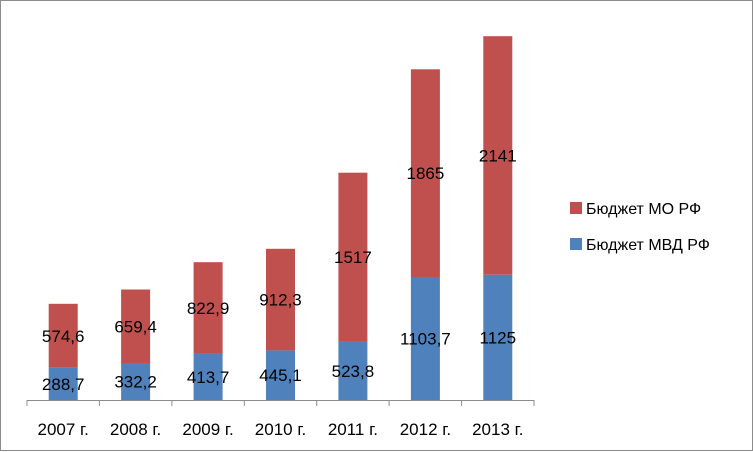  I want to click on x-tick-label-1: 2007 г., so click(63, 429).